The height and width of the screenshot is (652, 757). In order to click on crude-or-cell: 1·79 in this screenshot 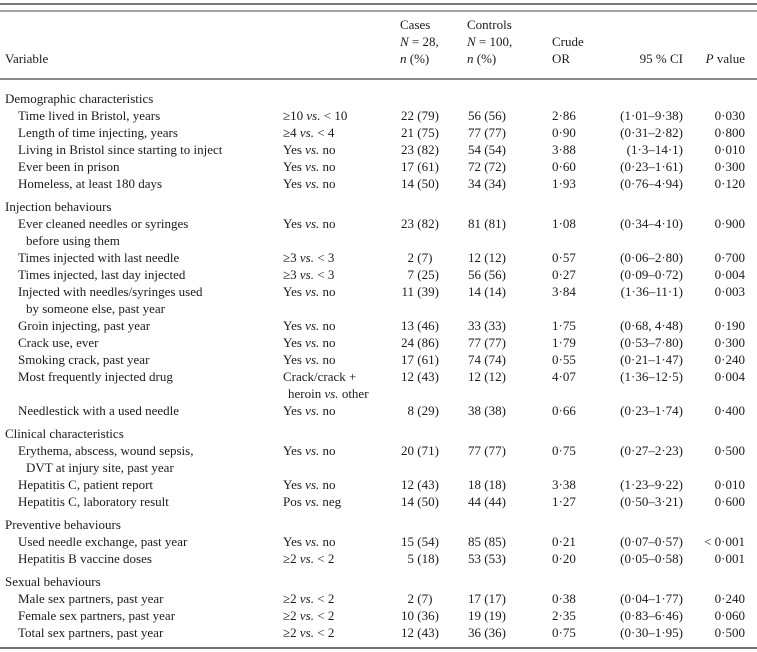, I will do `click(564, 342)`.